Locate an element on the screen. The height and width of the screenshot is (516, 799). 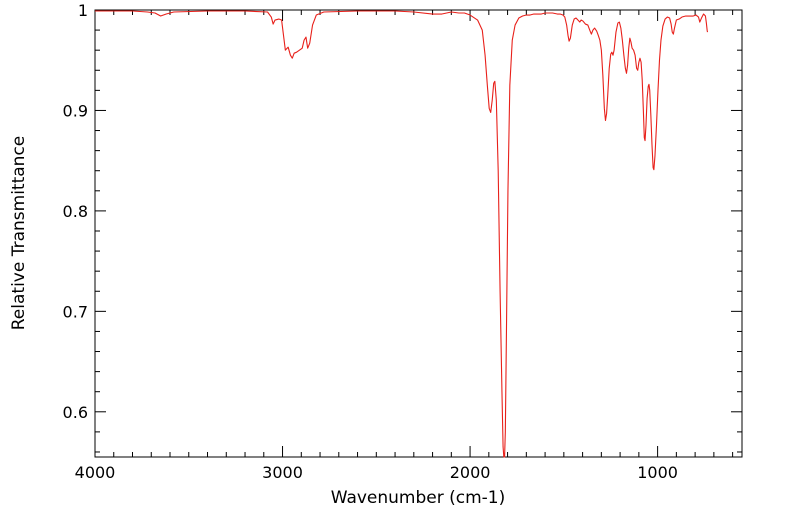
y-tick-label: 1 is located at coordinates (83, 10).